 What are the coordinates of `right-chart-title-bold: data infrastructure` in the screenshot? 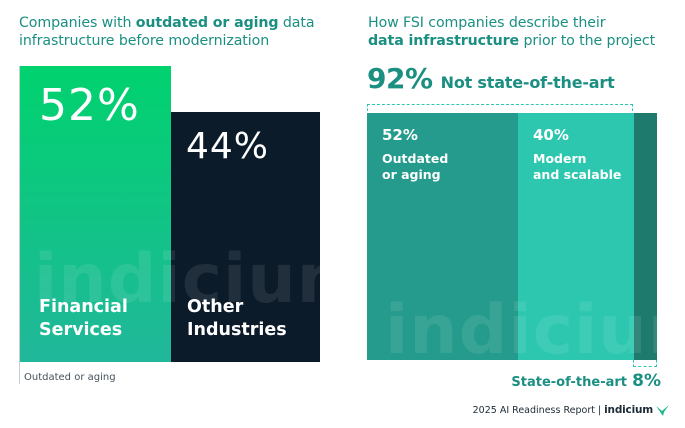 It's located at (444, 41).